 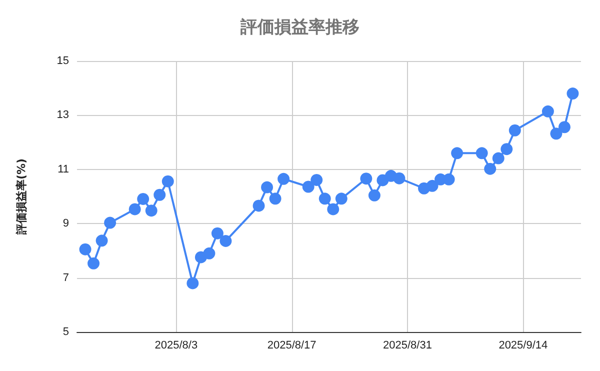 What do you see at coordinates (65, 278) in the screenshot?
I see `y-tick-label: 7` at bounding box center [65, 278].